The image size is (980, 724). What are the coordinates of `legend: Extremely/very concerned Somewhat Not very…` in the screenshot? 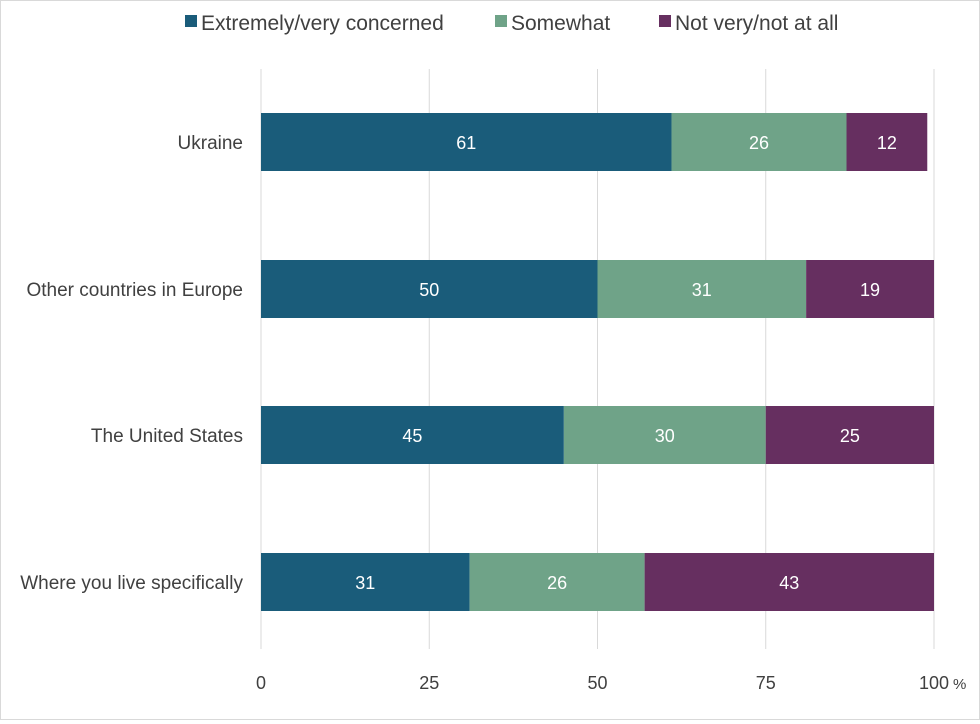 It's located at (511, 23).